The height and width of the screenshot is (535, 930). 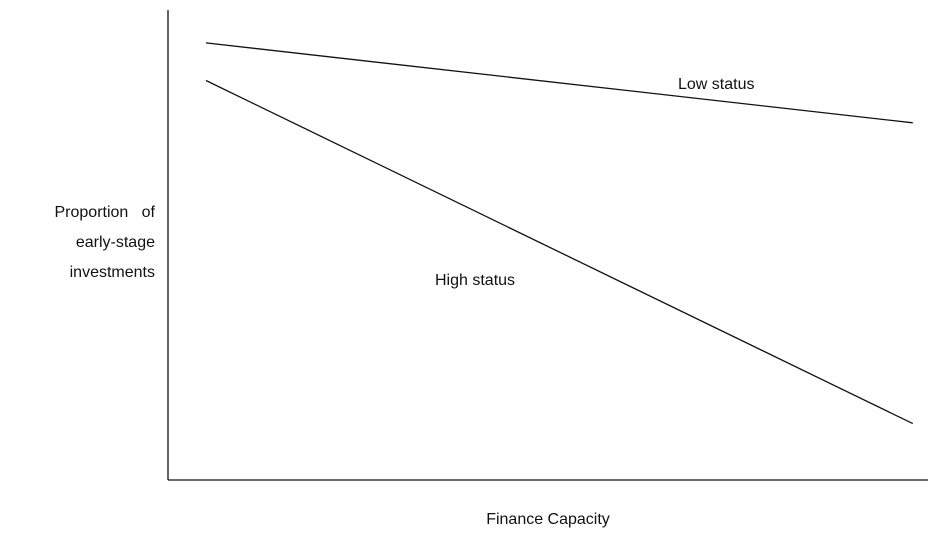 I want to click on y-axis-label-line-2: early-stage, so click(x=115, y=242).